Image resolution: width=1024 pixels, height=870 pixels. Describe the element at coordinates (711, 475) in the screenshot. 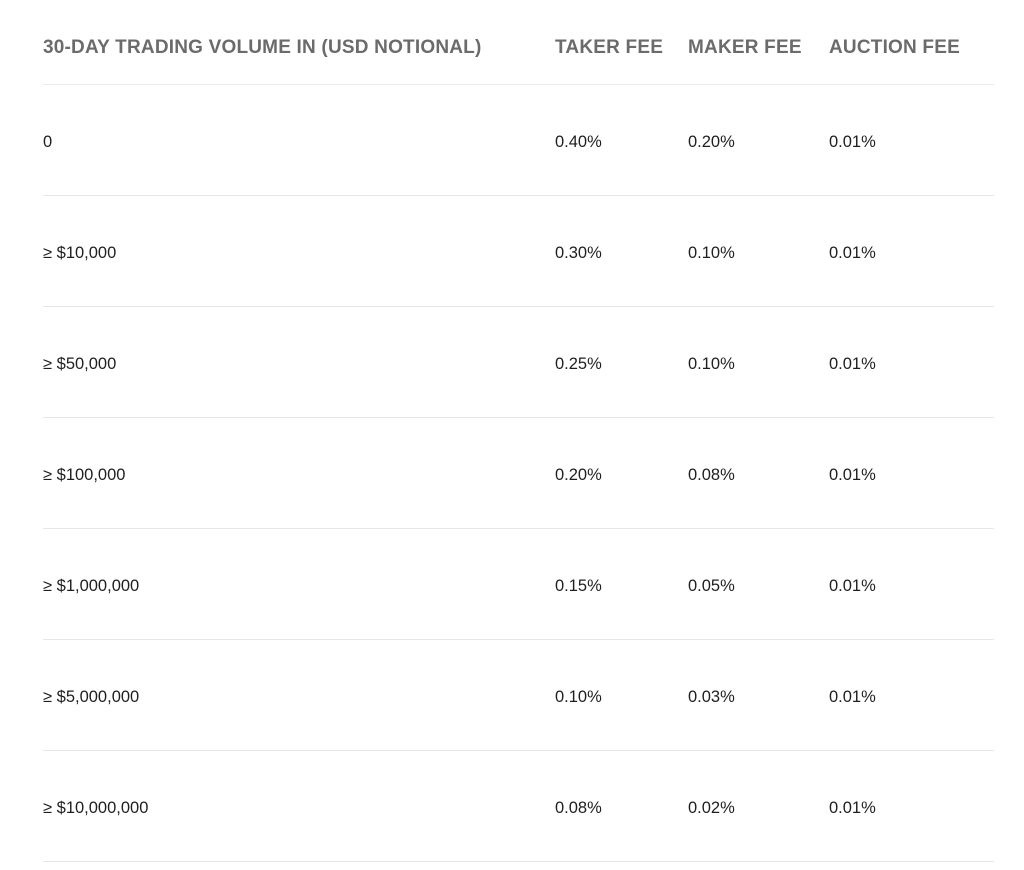

I see `cell-maker-fee: 0.08%` at that location.